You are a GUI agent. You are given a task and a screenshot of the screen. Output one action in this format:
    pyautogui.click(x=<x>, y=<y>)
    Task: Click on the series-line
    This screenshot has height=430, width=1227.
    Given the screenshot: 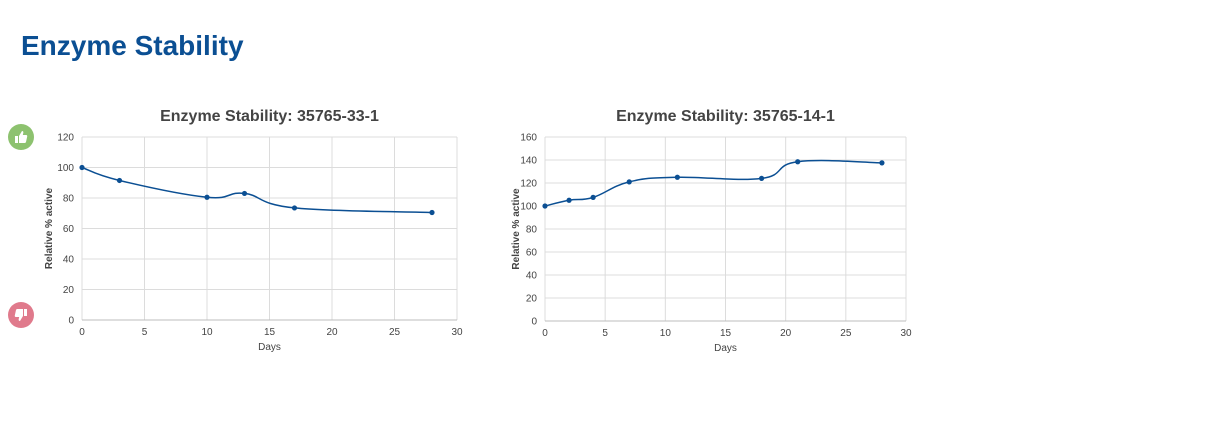 What is the action you would take?
    pyautogui.click(x=257, y=190)
    